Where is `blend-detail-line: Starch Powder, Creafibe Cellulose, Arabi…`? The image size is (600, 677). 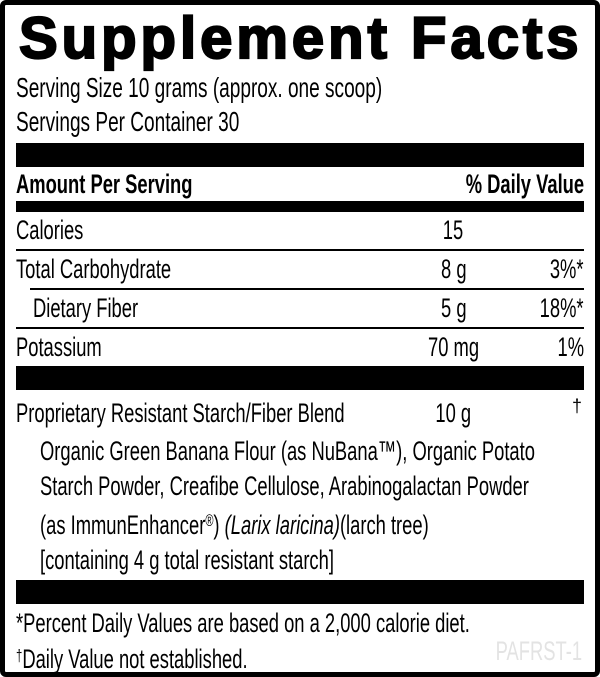 blend-detail-line: Starch Powder, Creafibe Cellulose, Arabi… is located at coordinates (300, 486).